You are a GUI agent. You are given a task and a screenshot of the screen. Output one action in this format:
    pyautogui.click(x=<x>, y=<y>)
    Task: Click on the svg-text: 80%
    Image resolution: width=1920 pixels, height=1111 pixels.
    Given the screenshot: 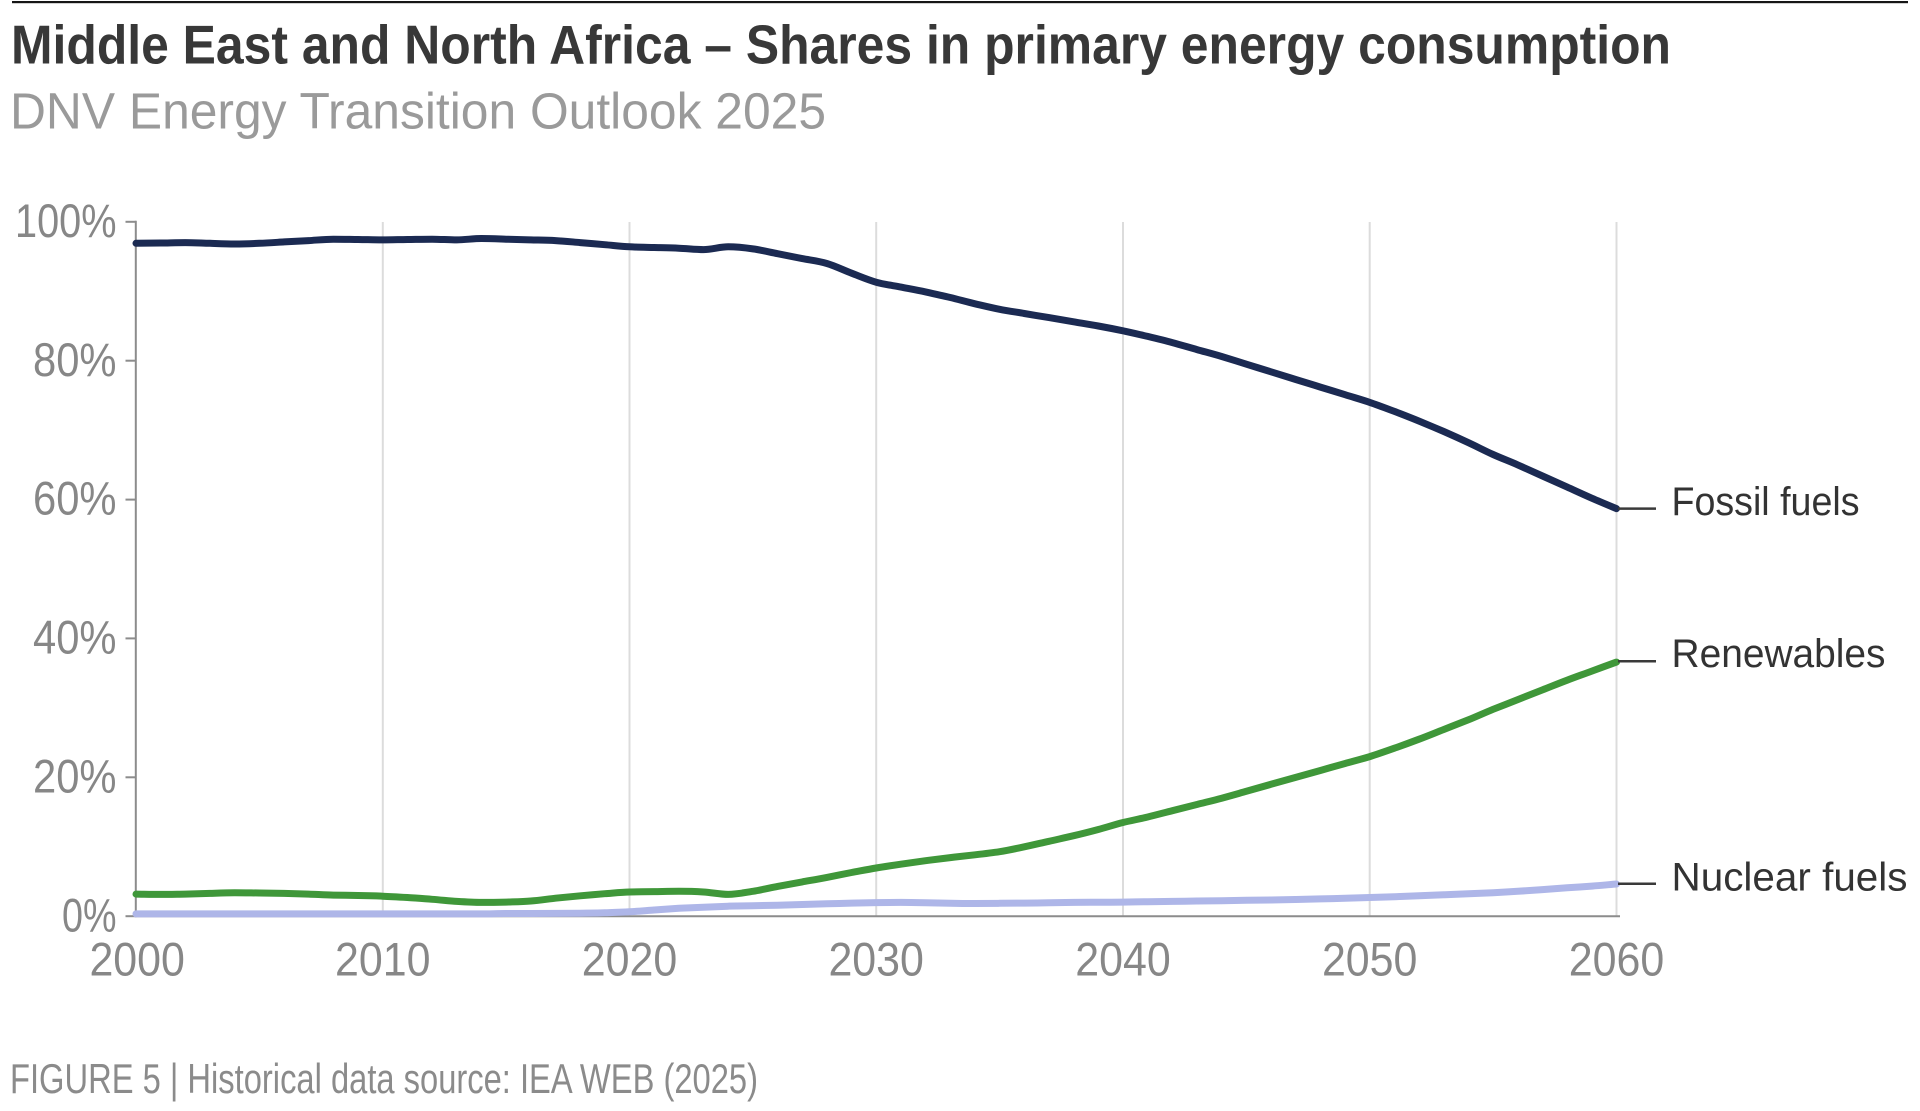 What is the action you would take?
    pyautogui.click(x=75, y=359)
    